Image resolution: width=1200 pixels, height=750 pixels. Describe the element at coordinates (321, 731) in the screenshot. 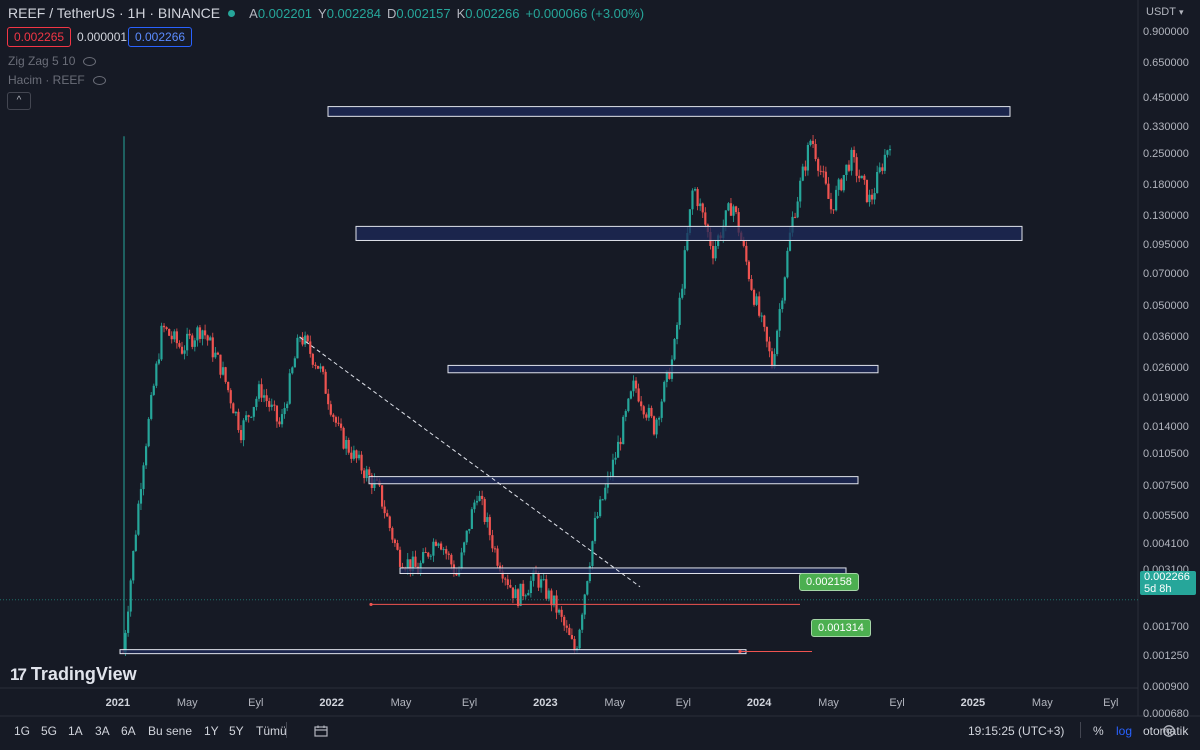

I see `calendar-range-icon` at that location.